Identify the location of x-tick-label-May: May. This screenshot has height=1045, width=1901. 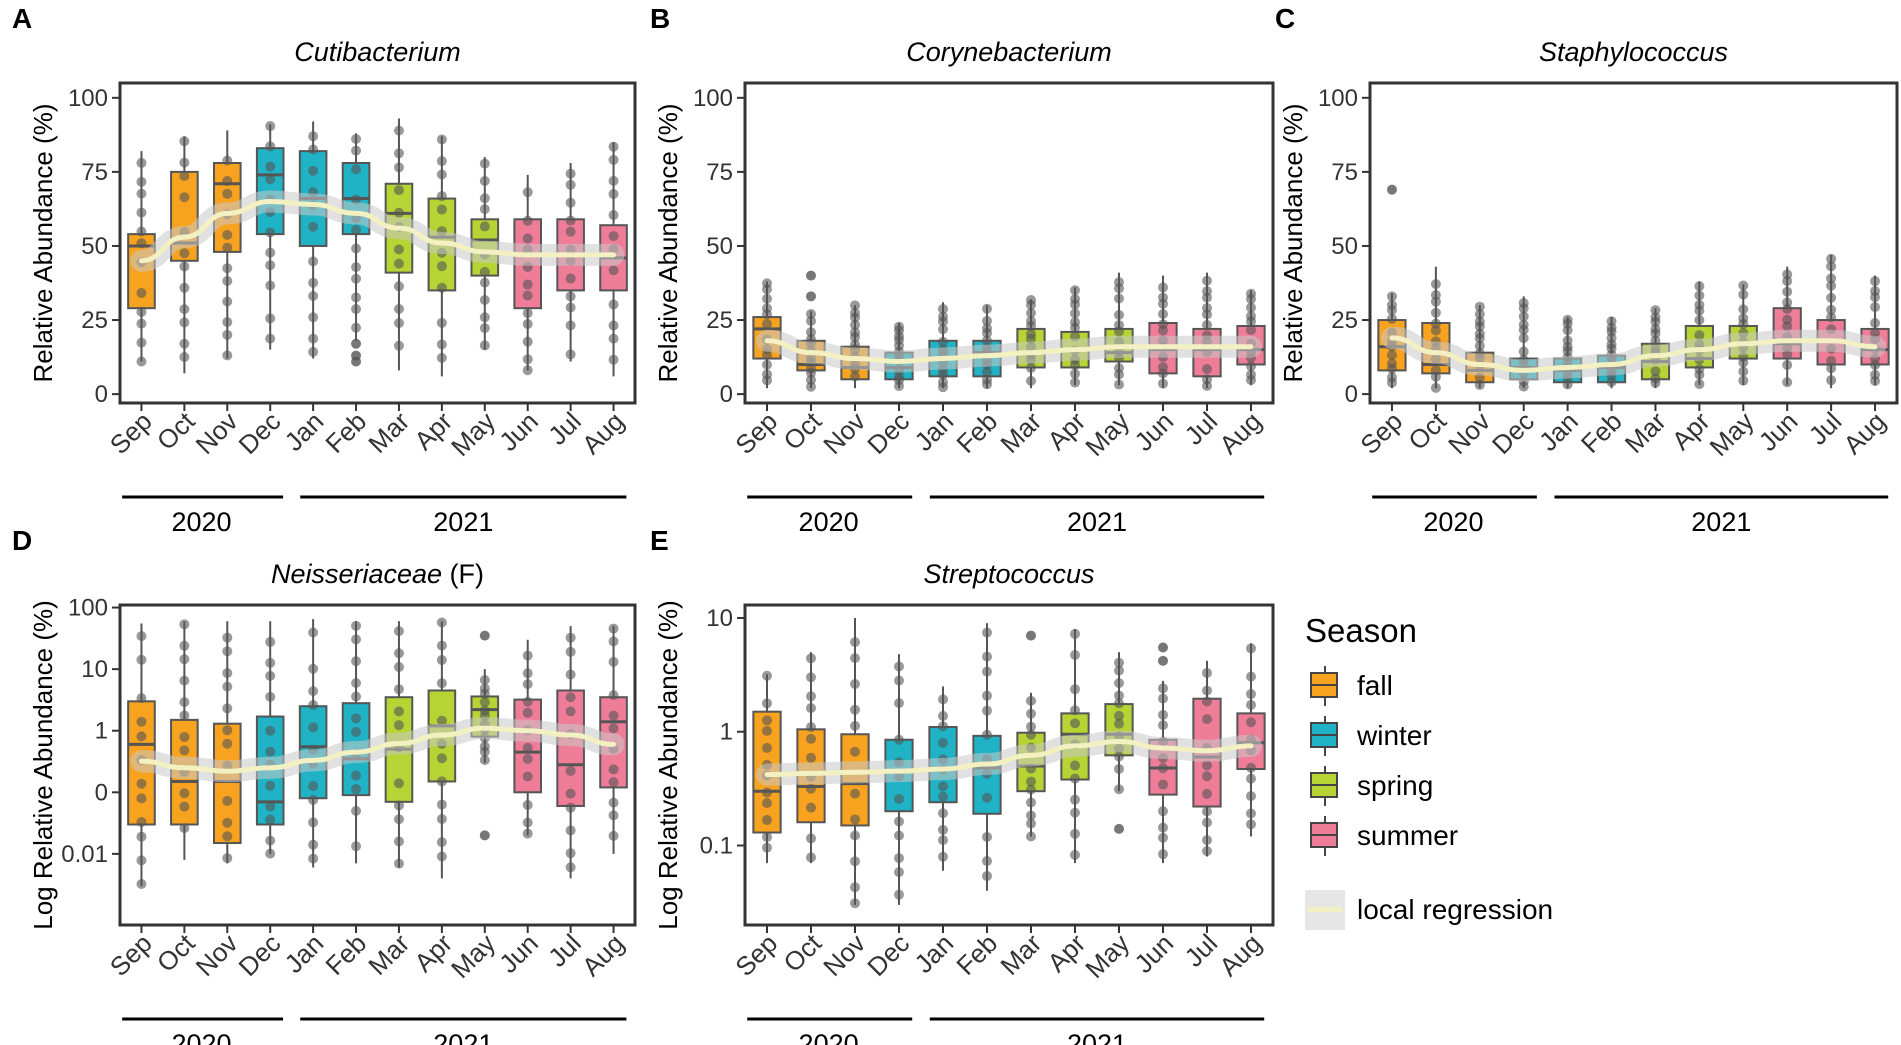
(473, 956).